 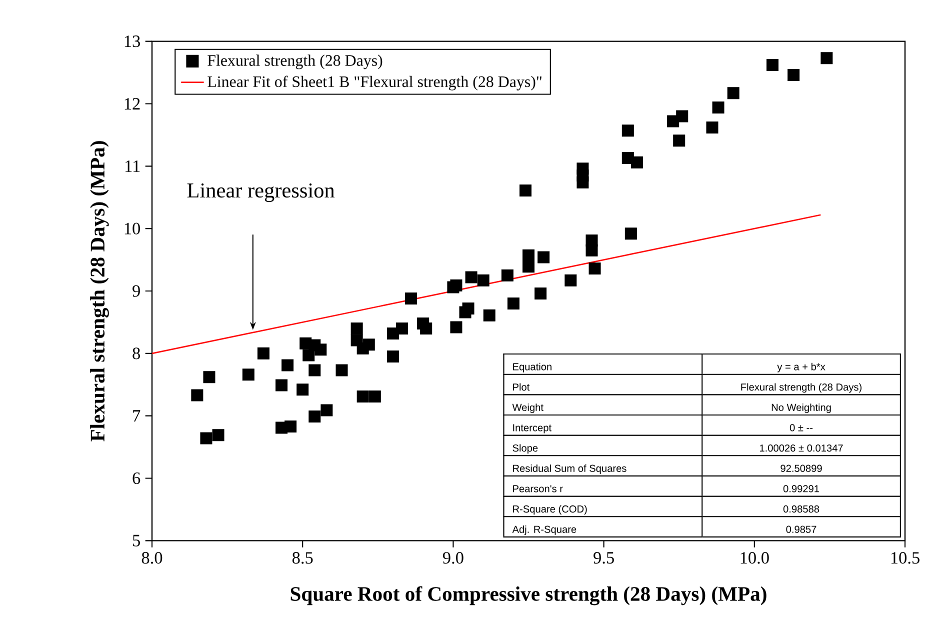 I want to click on annotation: Adj. R-Square, so click(x=544, y=530).